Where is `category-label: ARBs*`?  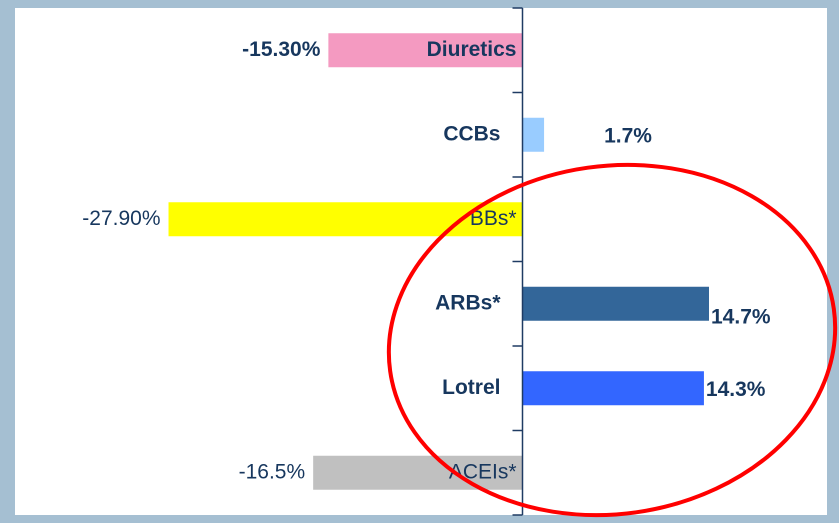
category-label: ARBs* is located at coordinates (468, 302).